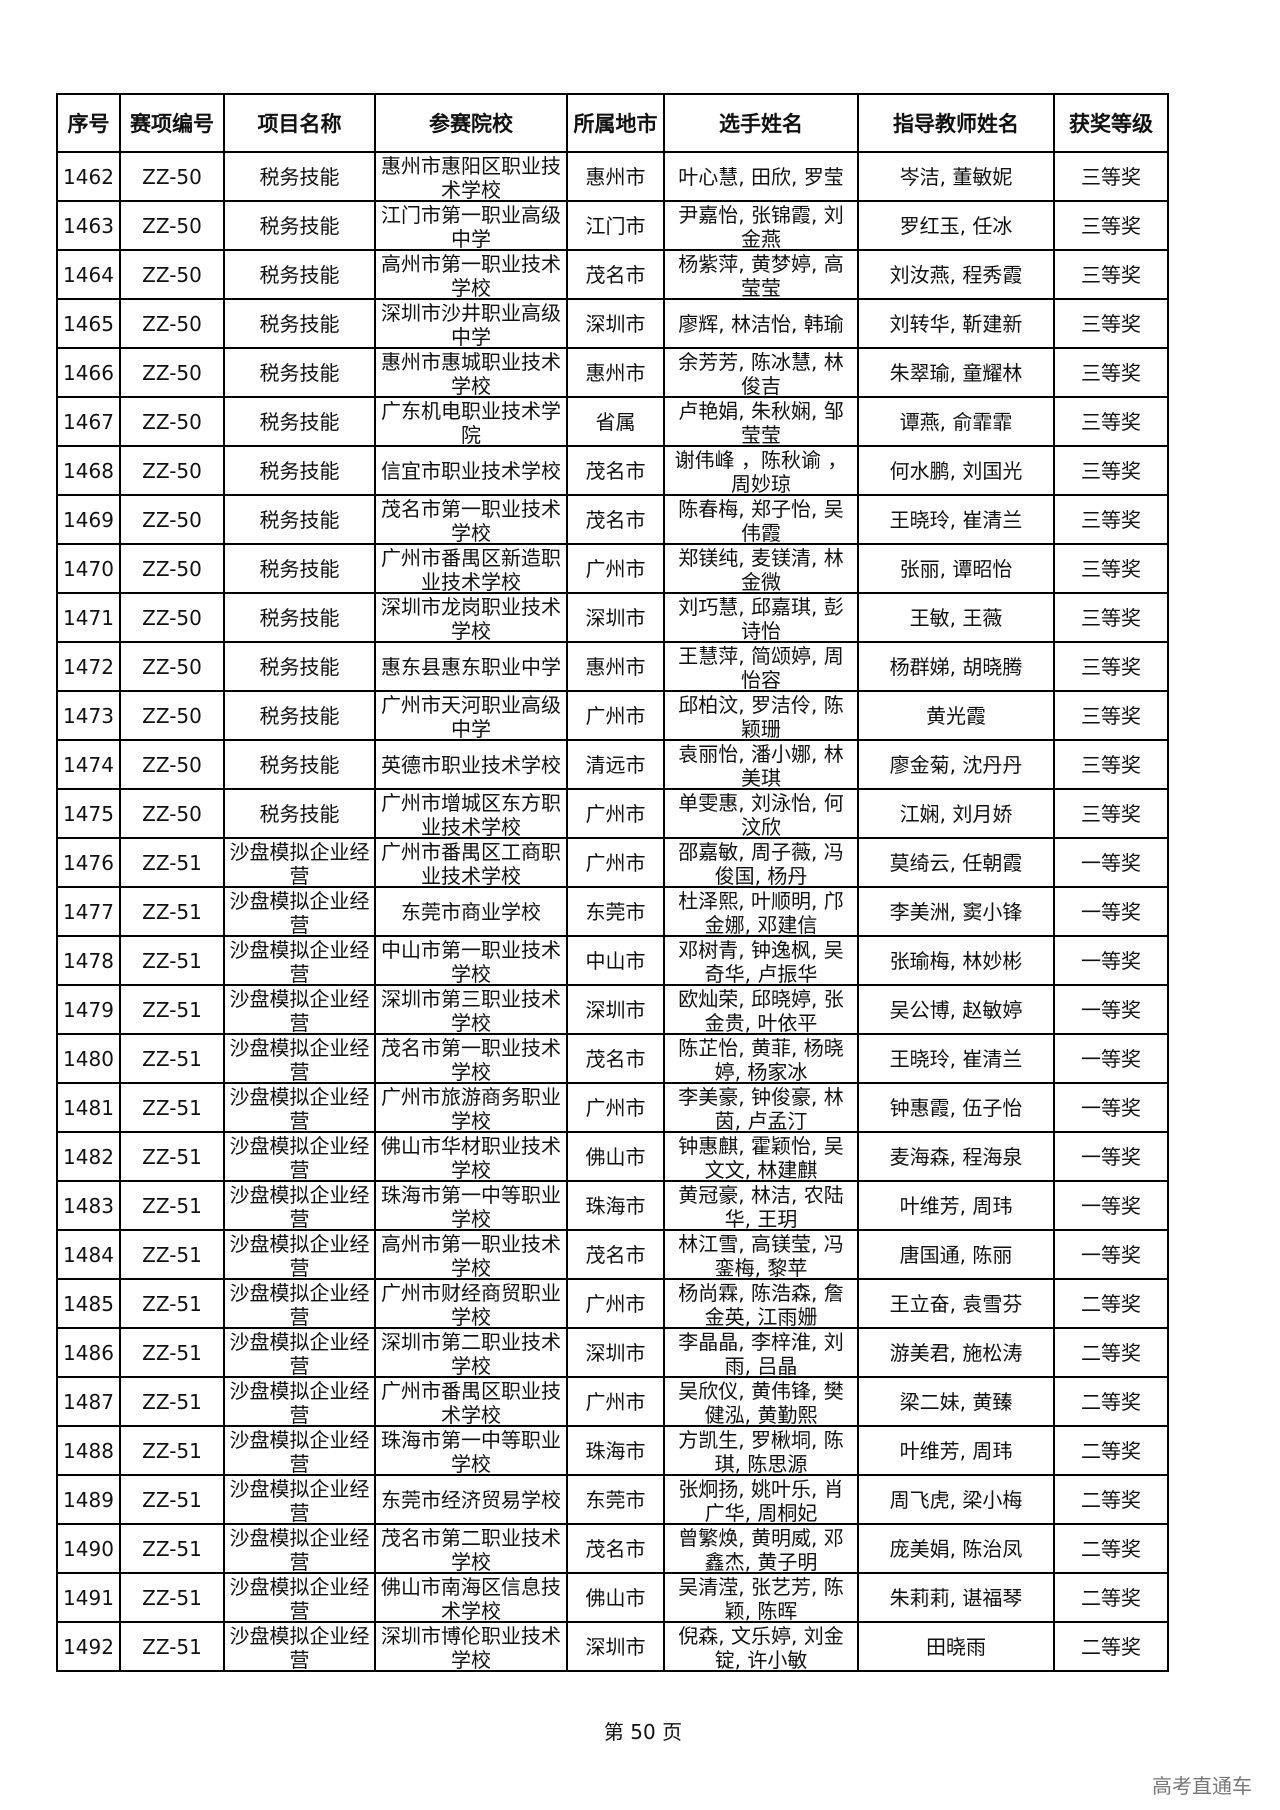  Describe the element at coordinates (471, 1107) in the screenshot. I see `cell-school: 广州市旅游商务职业学校` at that location.